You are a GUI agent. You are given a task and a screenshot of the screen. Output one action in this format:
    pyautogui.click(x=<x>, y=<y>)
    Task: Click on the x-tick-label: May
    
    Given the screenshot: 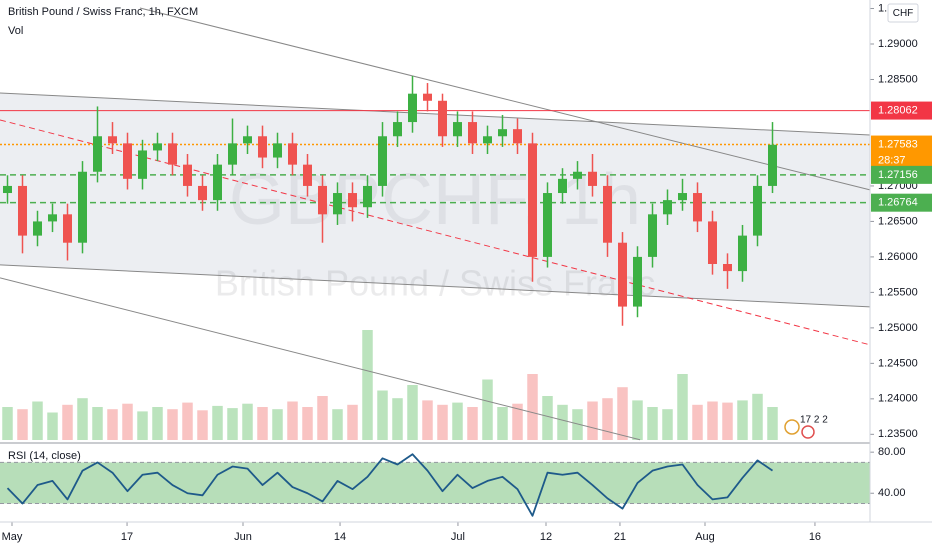 What is the action you would take?
    pyautogui.click(x=12, y=537)
    